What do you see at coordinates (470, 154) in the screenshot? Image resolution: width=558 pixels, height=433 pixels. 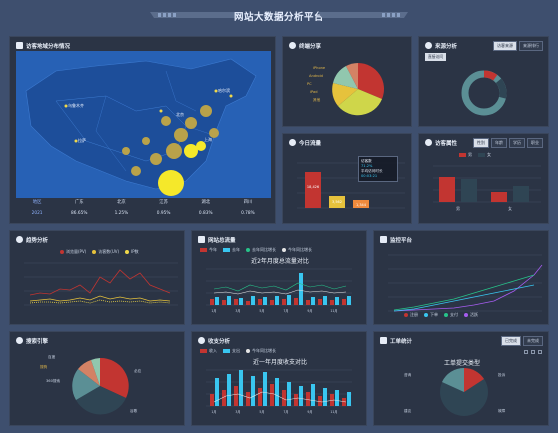 I see `legend-label: 男` at bounding box center [470, 154].